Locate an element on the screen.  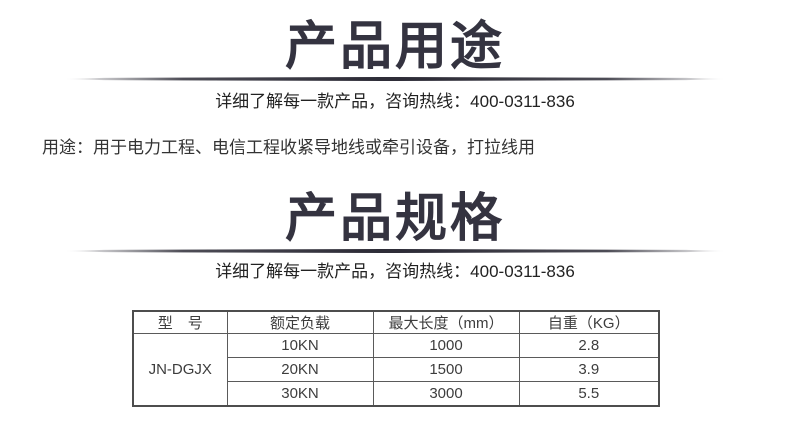
table-row: 20KN 1500 3.9 is located at coordinates (396, 369).